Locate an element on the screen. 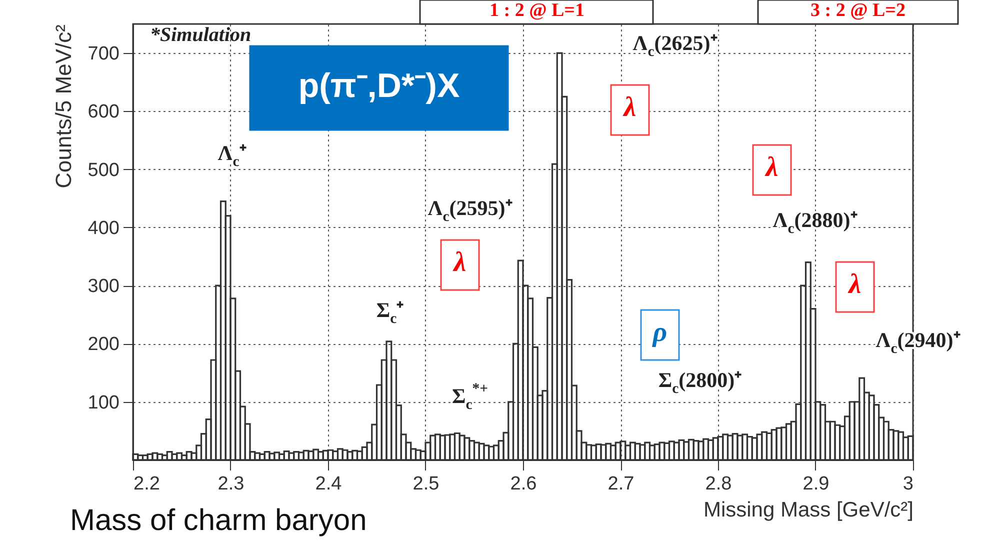 The height and width of the screenshot is (548, 986). annotation: Λ$_{c}$(2880)⁺ is located at coordinates (815, 223).